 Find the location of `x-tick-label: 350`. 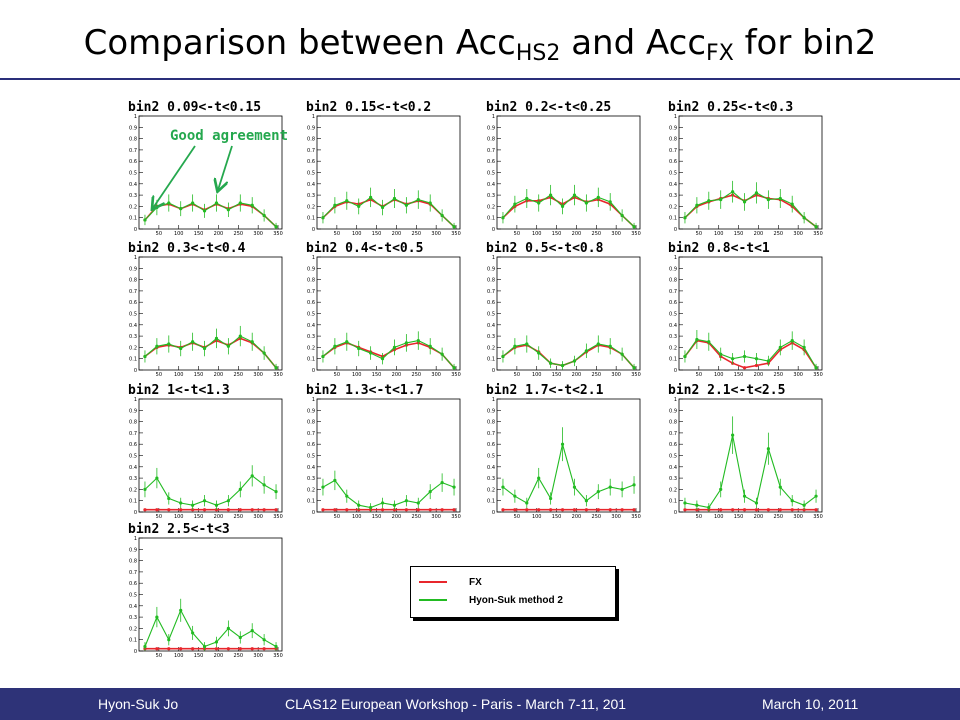

x-tick-label: 350 is located at coordinates (636, 234).